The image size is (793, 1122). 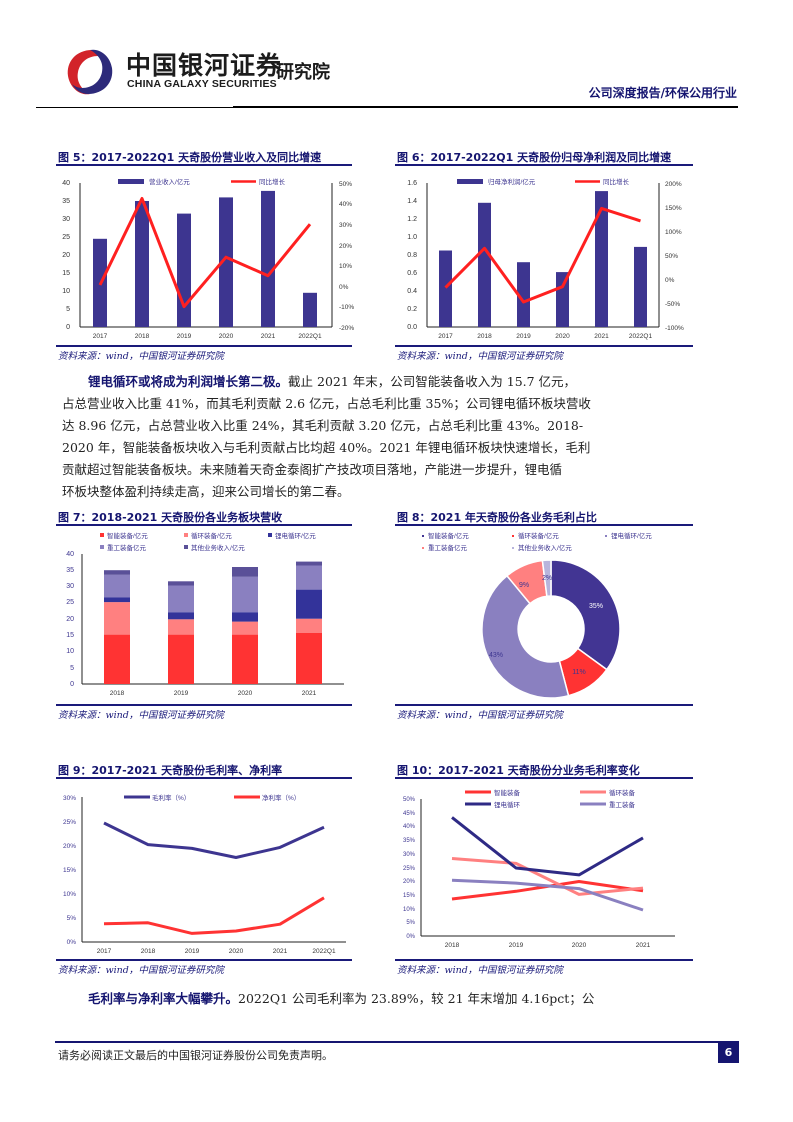 What do you see at coordinates (480, 715) in the screenshot?
I see `figure-8-source: 资料来源：wind，中国银河证券研究院` at bounding box center [480, 715].